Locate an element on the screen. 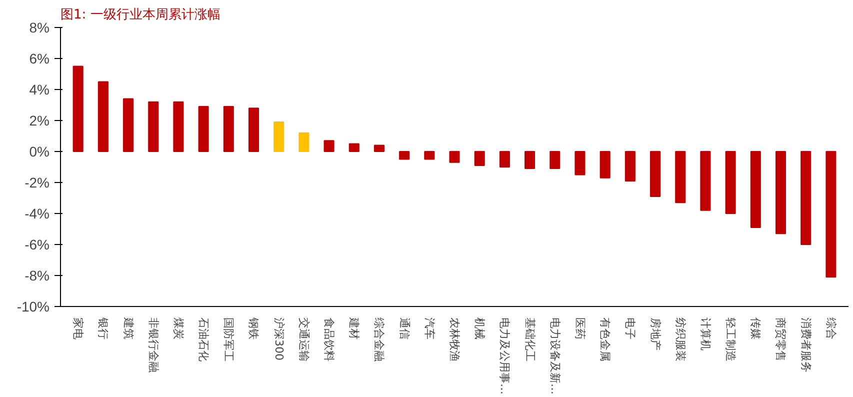 The height and width of the screenshot is (397, 853). x-tick-label: 农林牧渔 is located at coordinates (454, 340).